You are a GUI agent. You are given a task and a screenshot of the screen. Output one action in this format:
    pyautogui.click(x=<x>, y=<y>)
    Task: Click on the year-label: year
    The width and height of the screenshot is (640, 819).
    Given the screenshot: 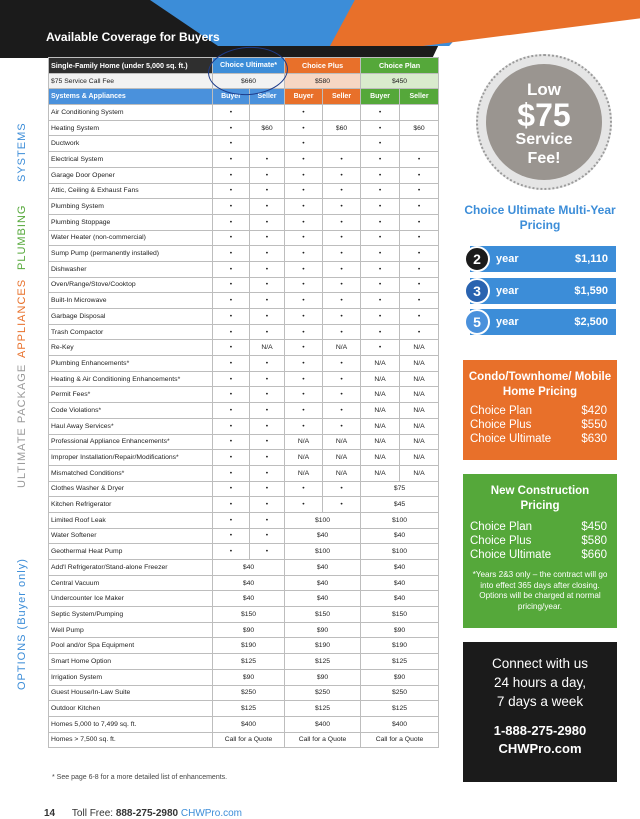 What is the action you would take?
    pyautogui.click(x=507, y=259)
    